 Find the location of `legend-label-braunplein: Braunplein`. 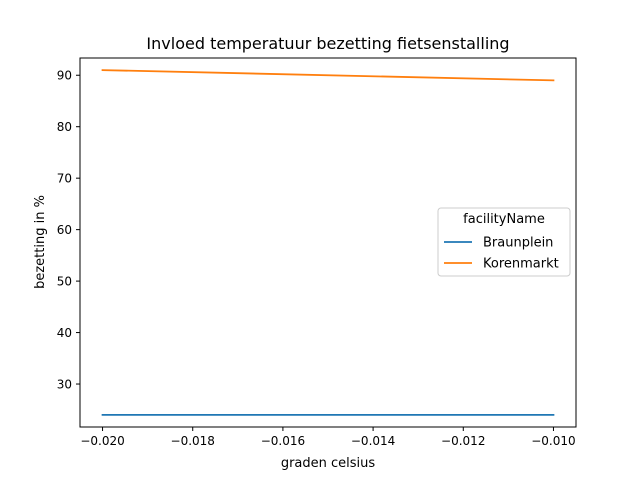

legend-label-braunplein: Braunplein is located at coordinates (518, 243).